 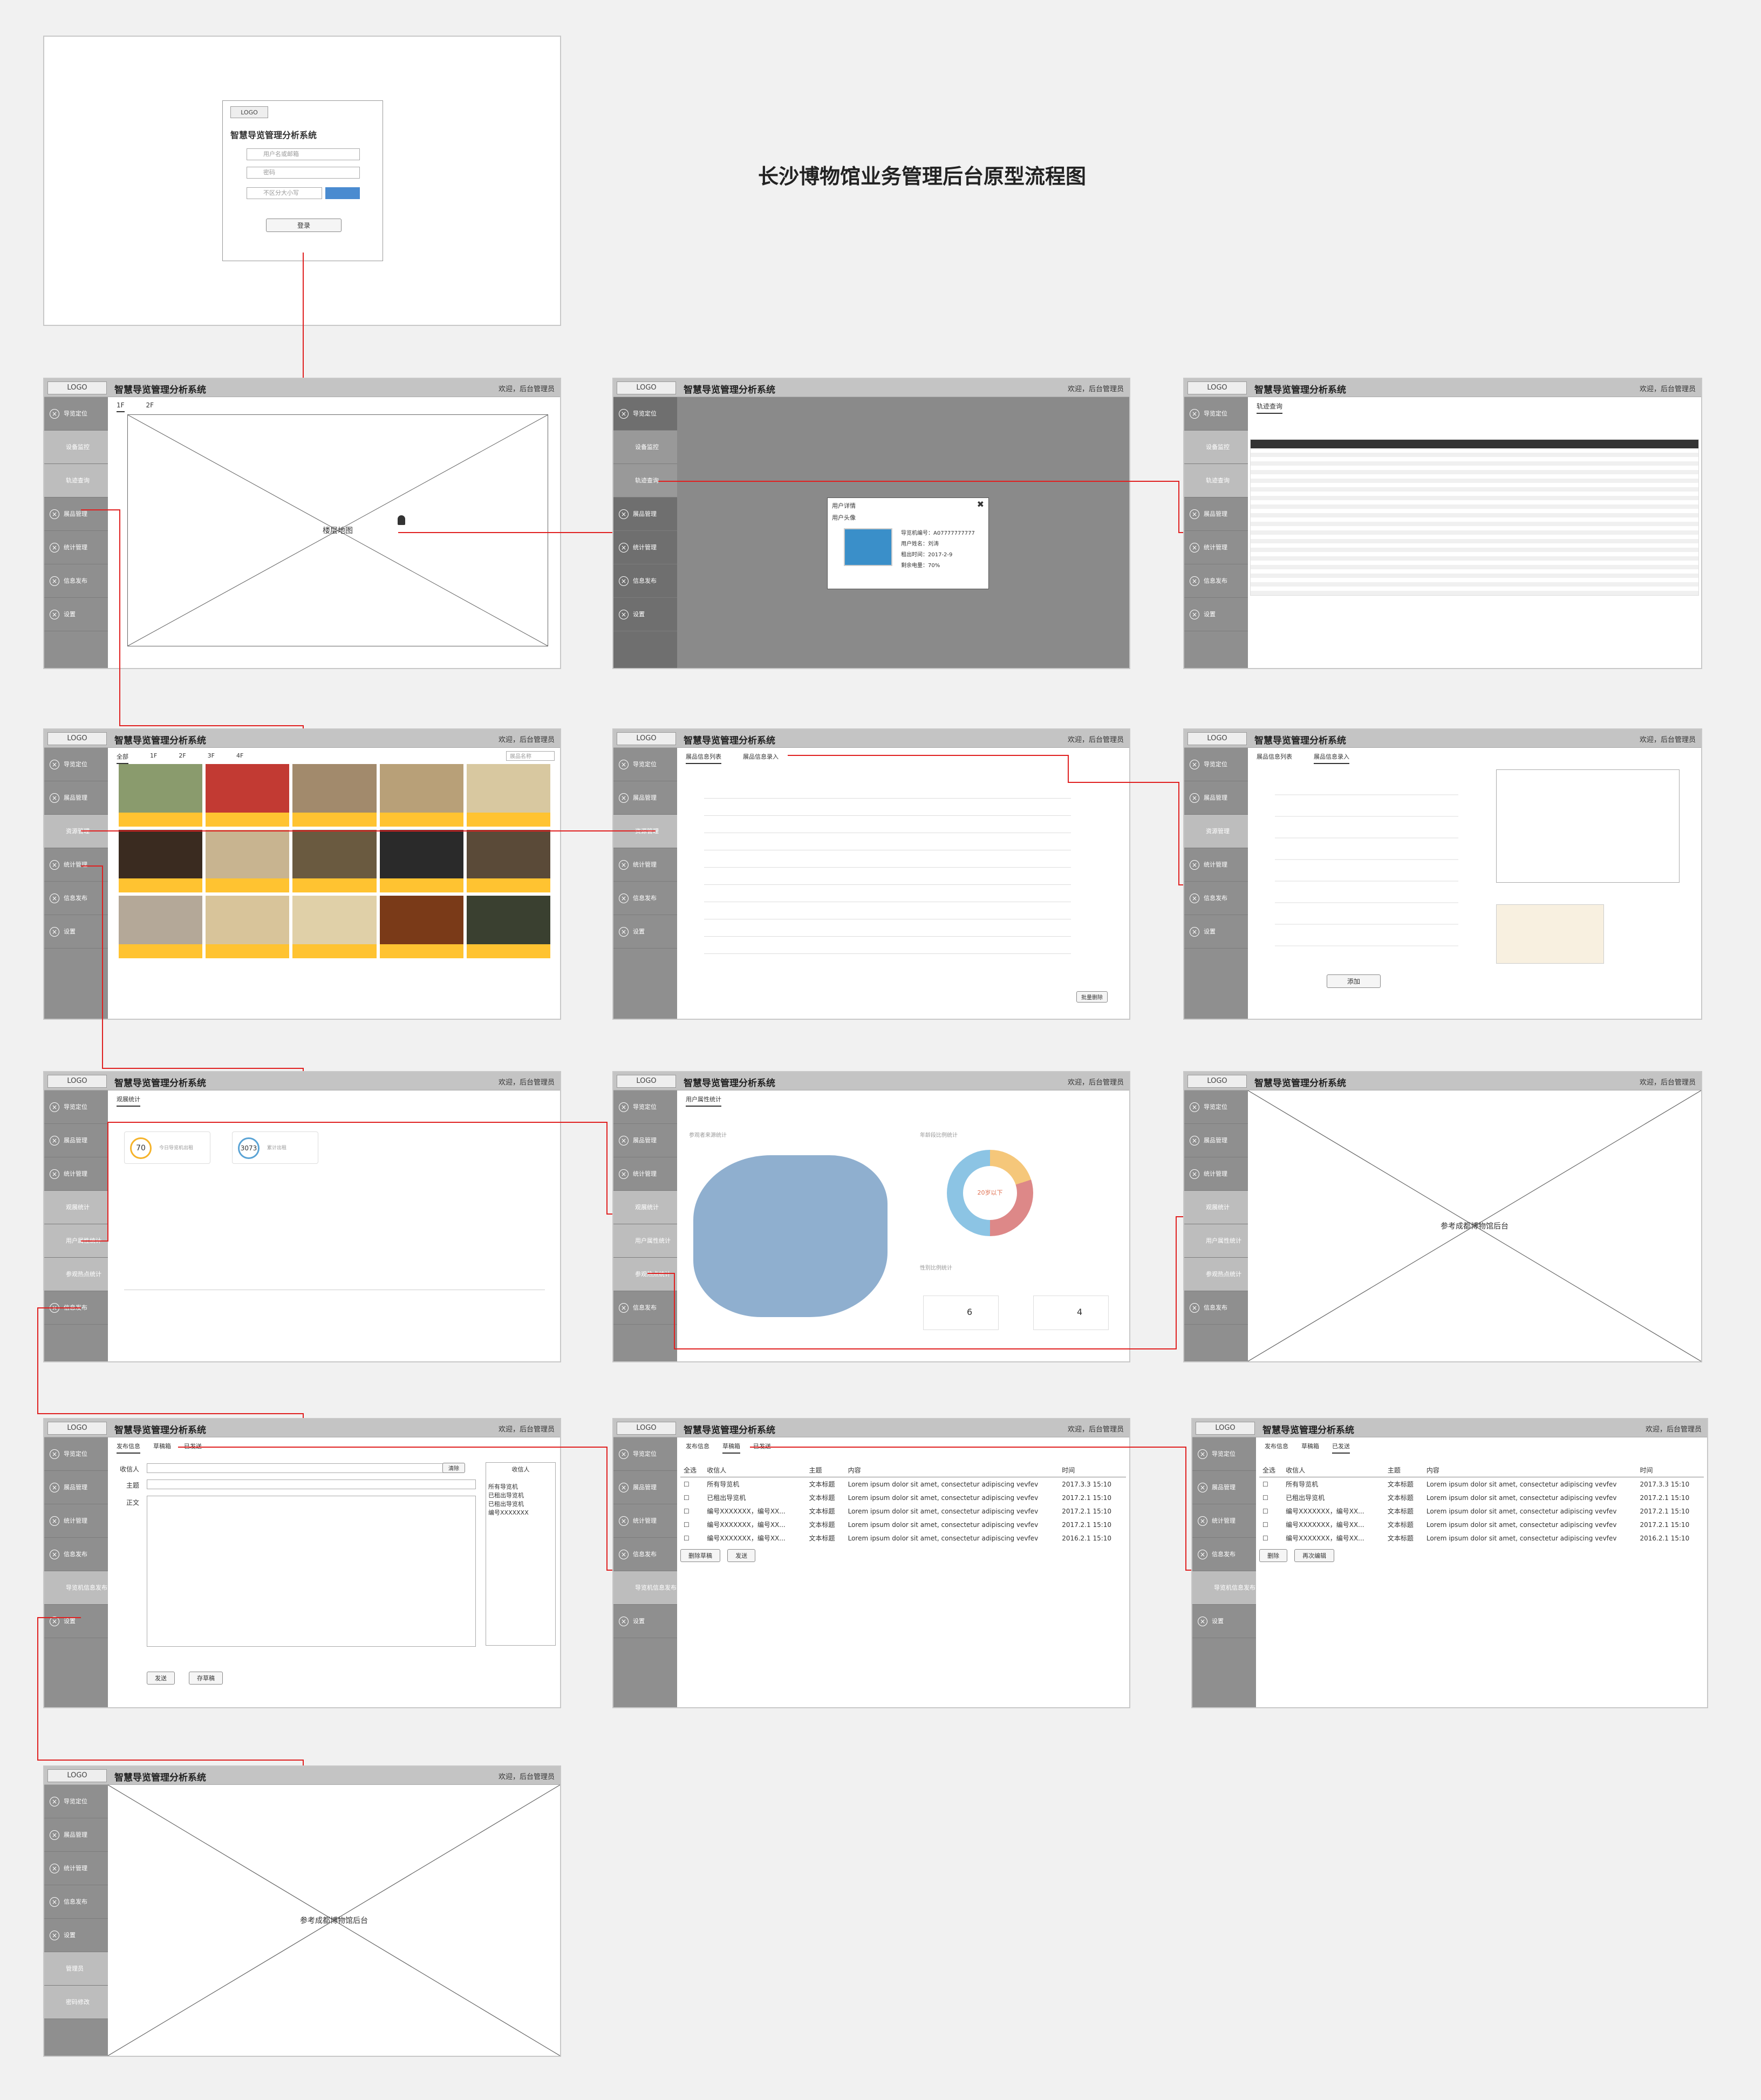 I want to click on tab-visit-stats: 观展统计, so click(x=129, y=1101).